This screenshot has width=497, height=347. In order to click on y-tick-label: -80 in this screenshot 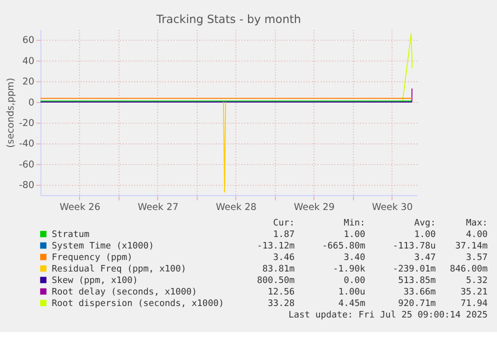, I will do `click(26, 186)`.